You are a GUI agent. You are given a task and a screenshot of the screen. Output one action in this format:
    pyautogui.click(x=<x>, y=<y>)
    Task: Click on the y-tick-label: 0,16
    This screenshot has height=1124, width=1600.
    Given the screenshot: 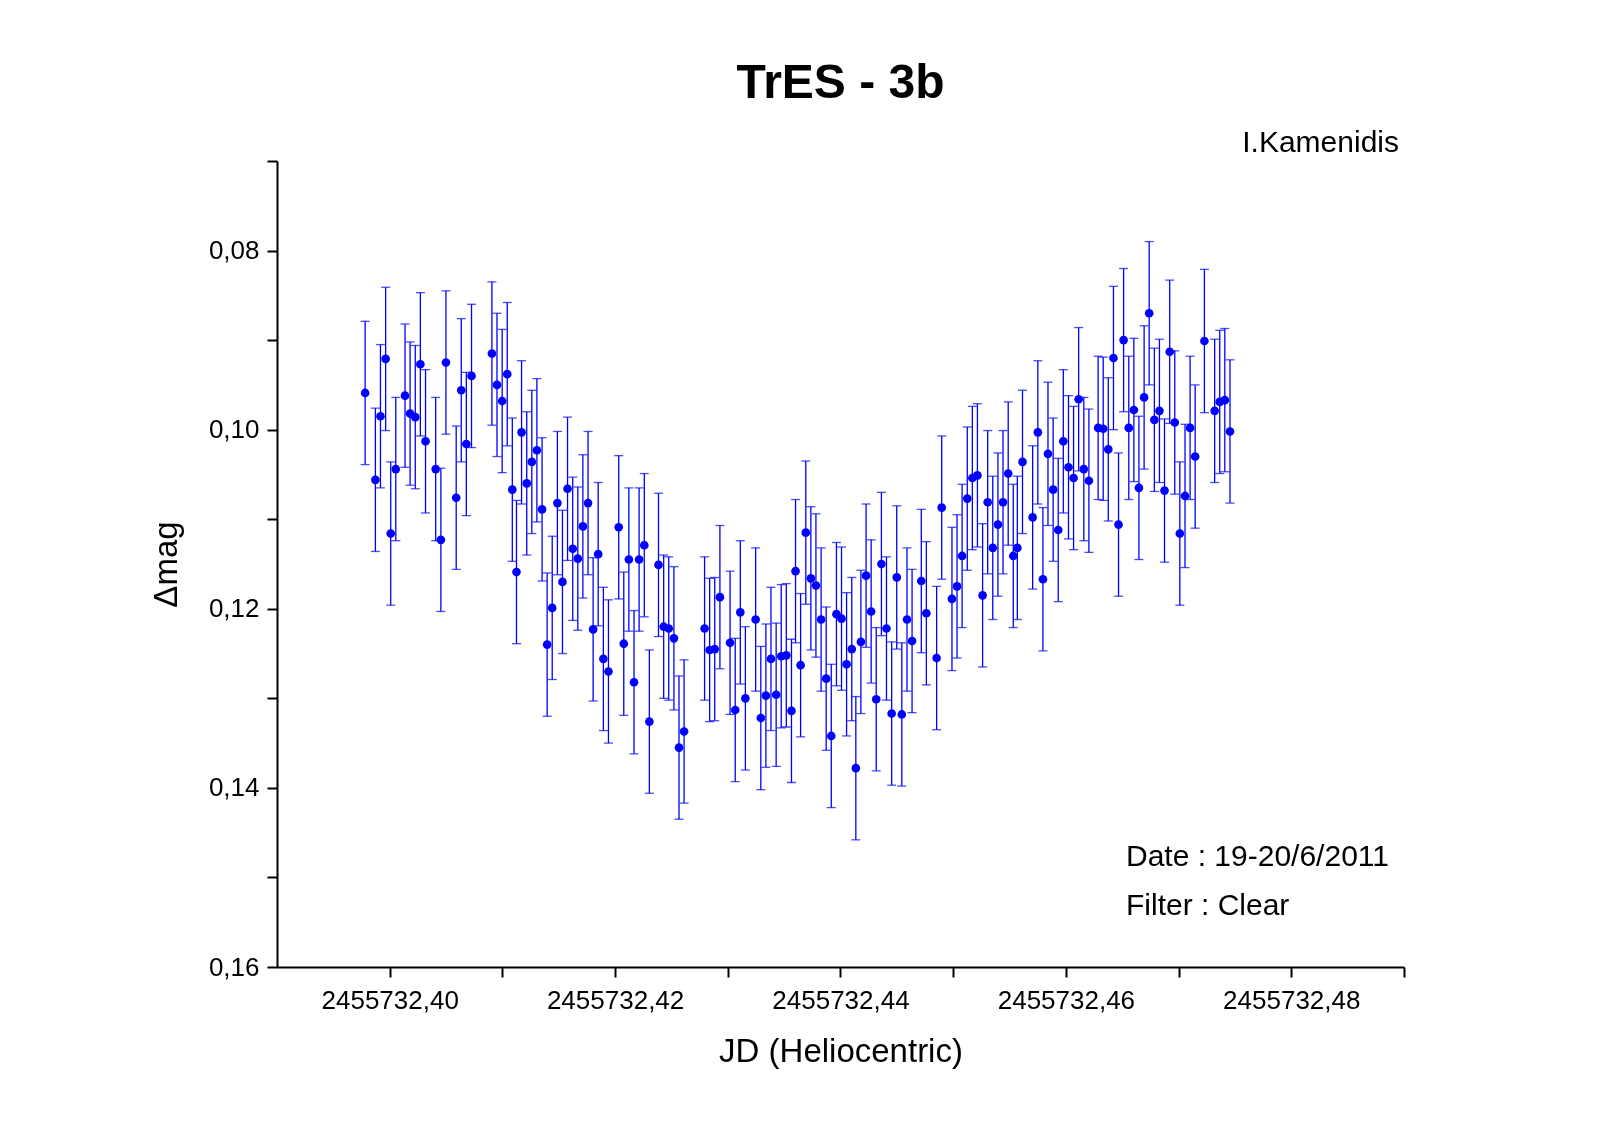 What is the action you would take?
    pyautogui.click(x=234, y=966)
    